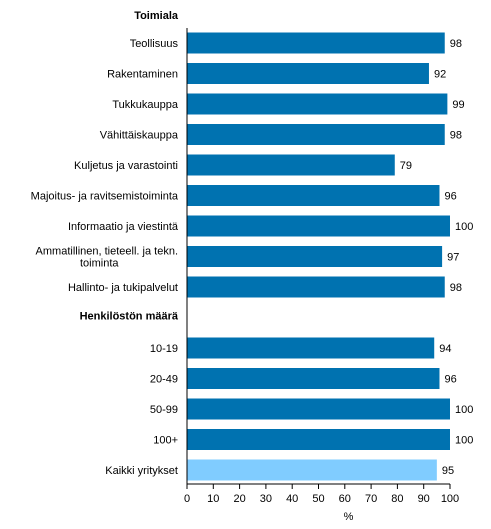  What do you see at coordinates (126, 166) in the screenshot?
I see `category-label: Kuljetus ja varastointi` at bounding box center [126, 166].